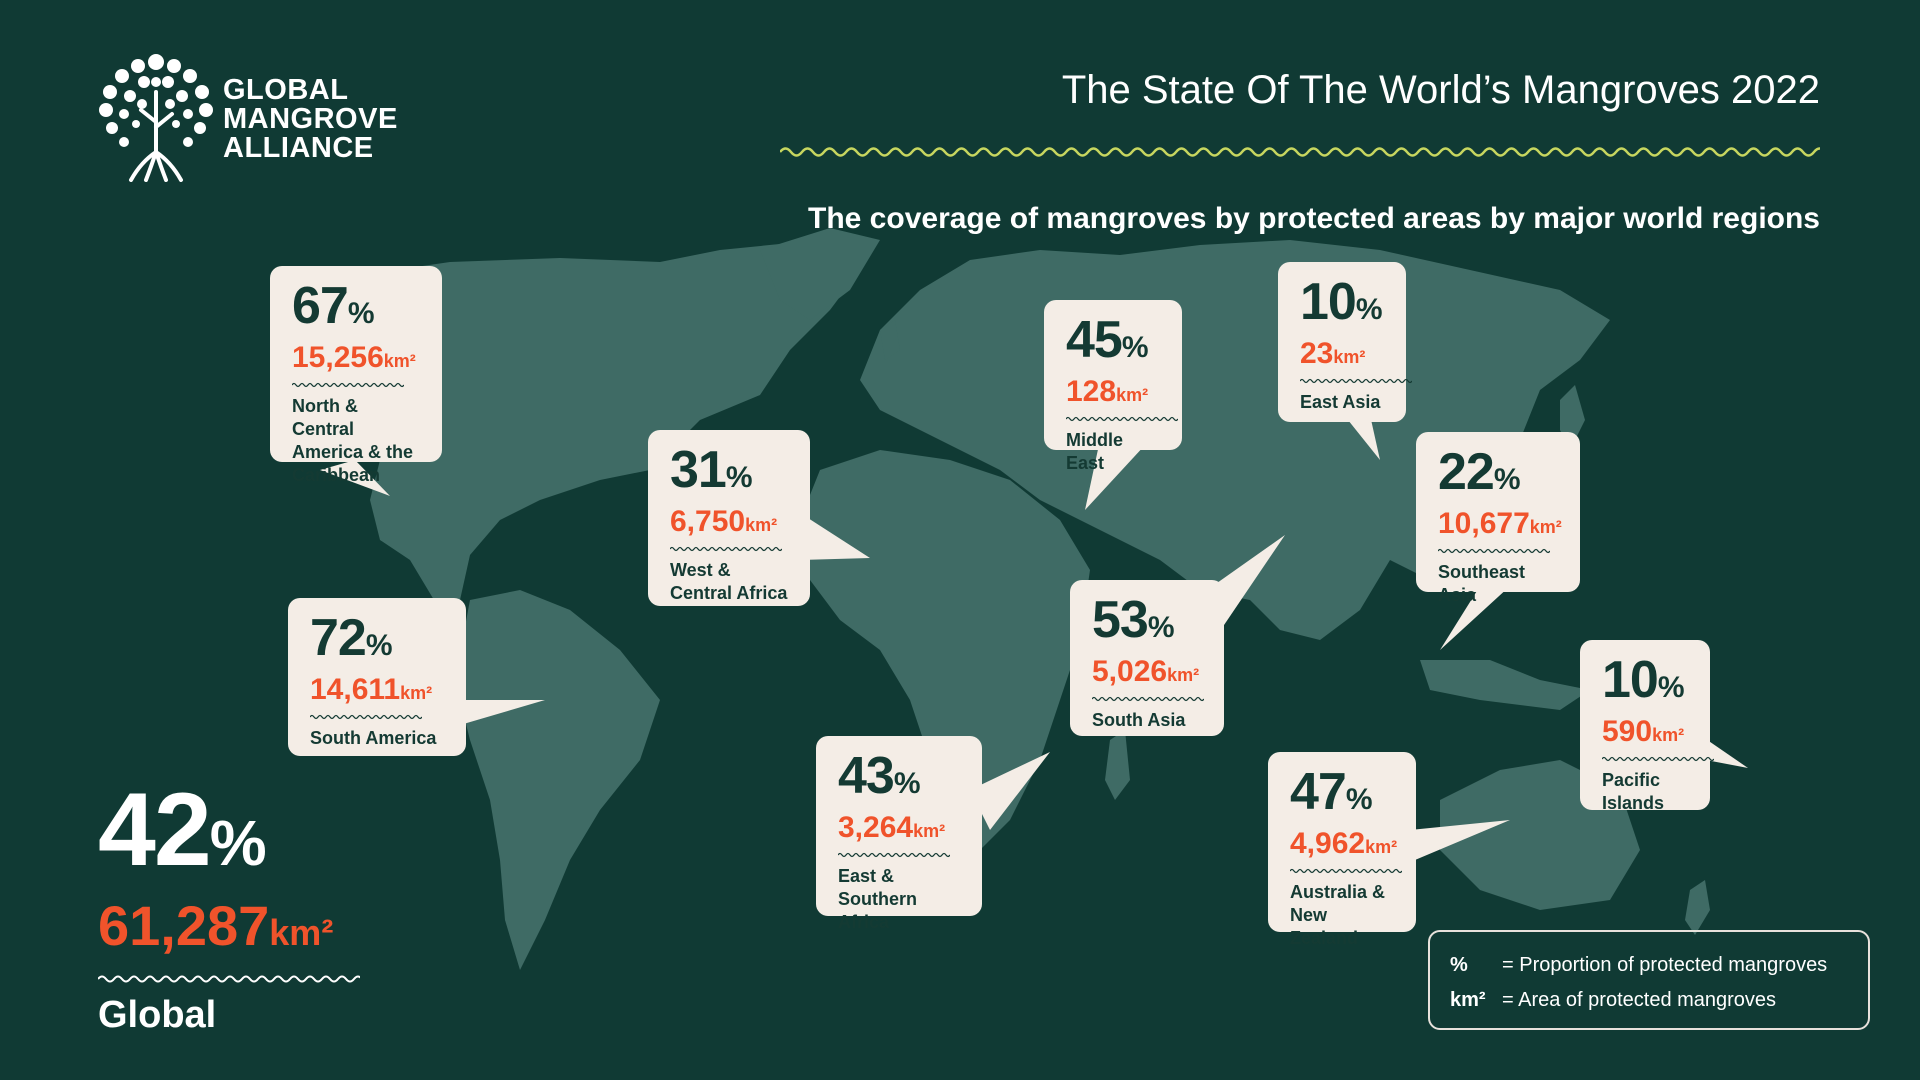 Image resolution: width=1920 pixels, height=1080 pixels. I want to click on region-area: 128km², so click(1114, 393).